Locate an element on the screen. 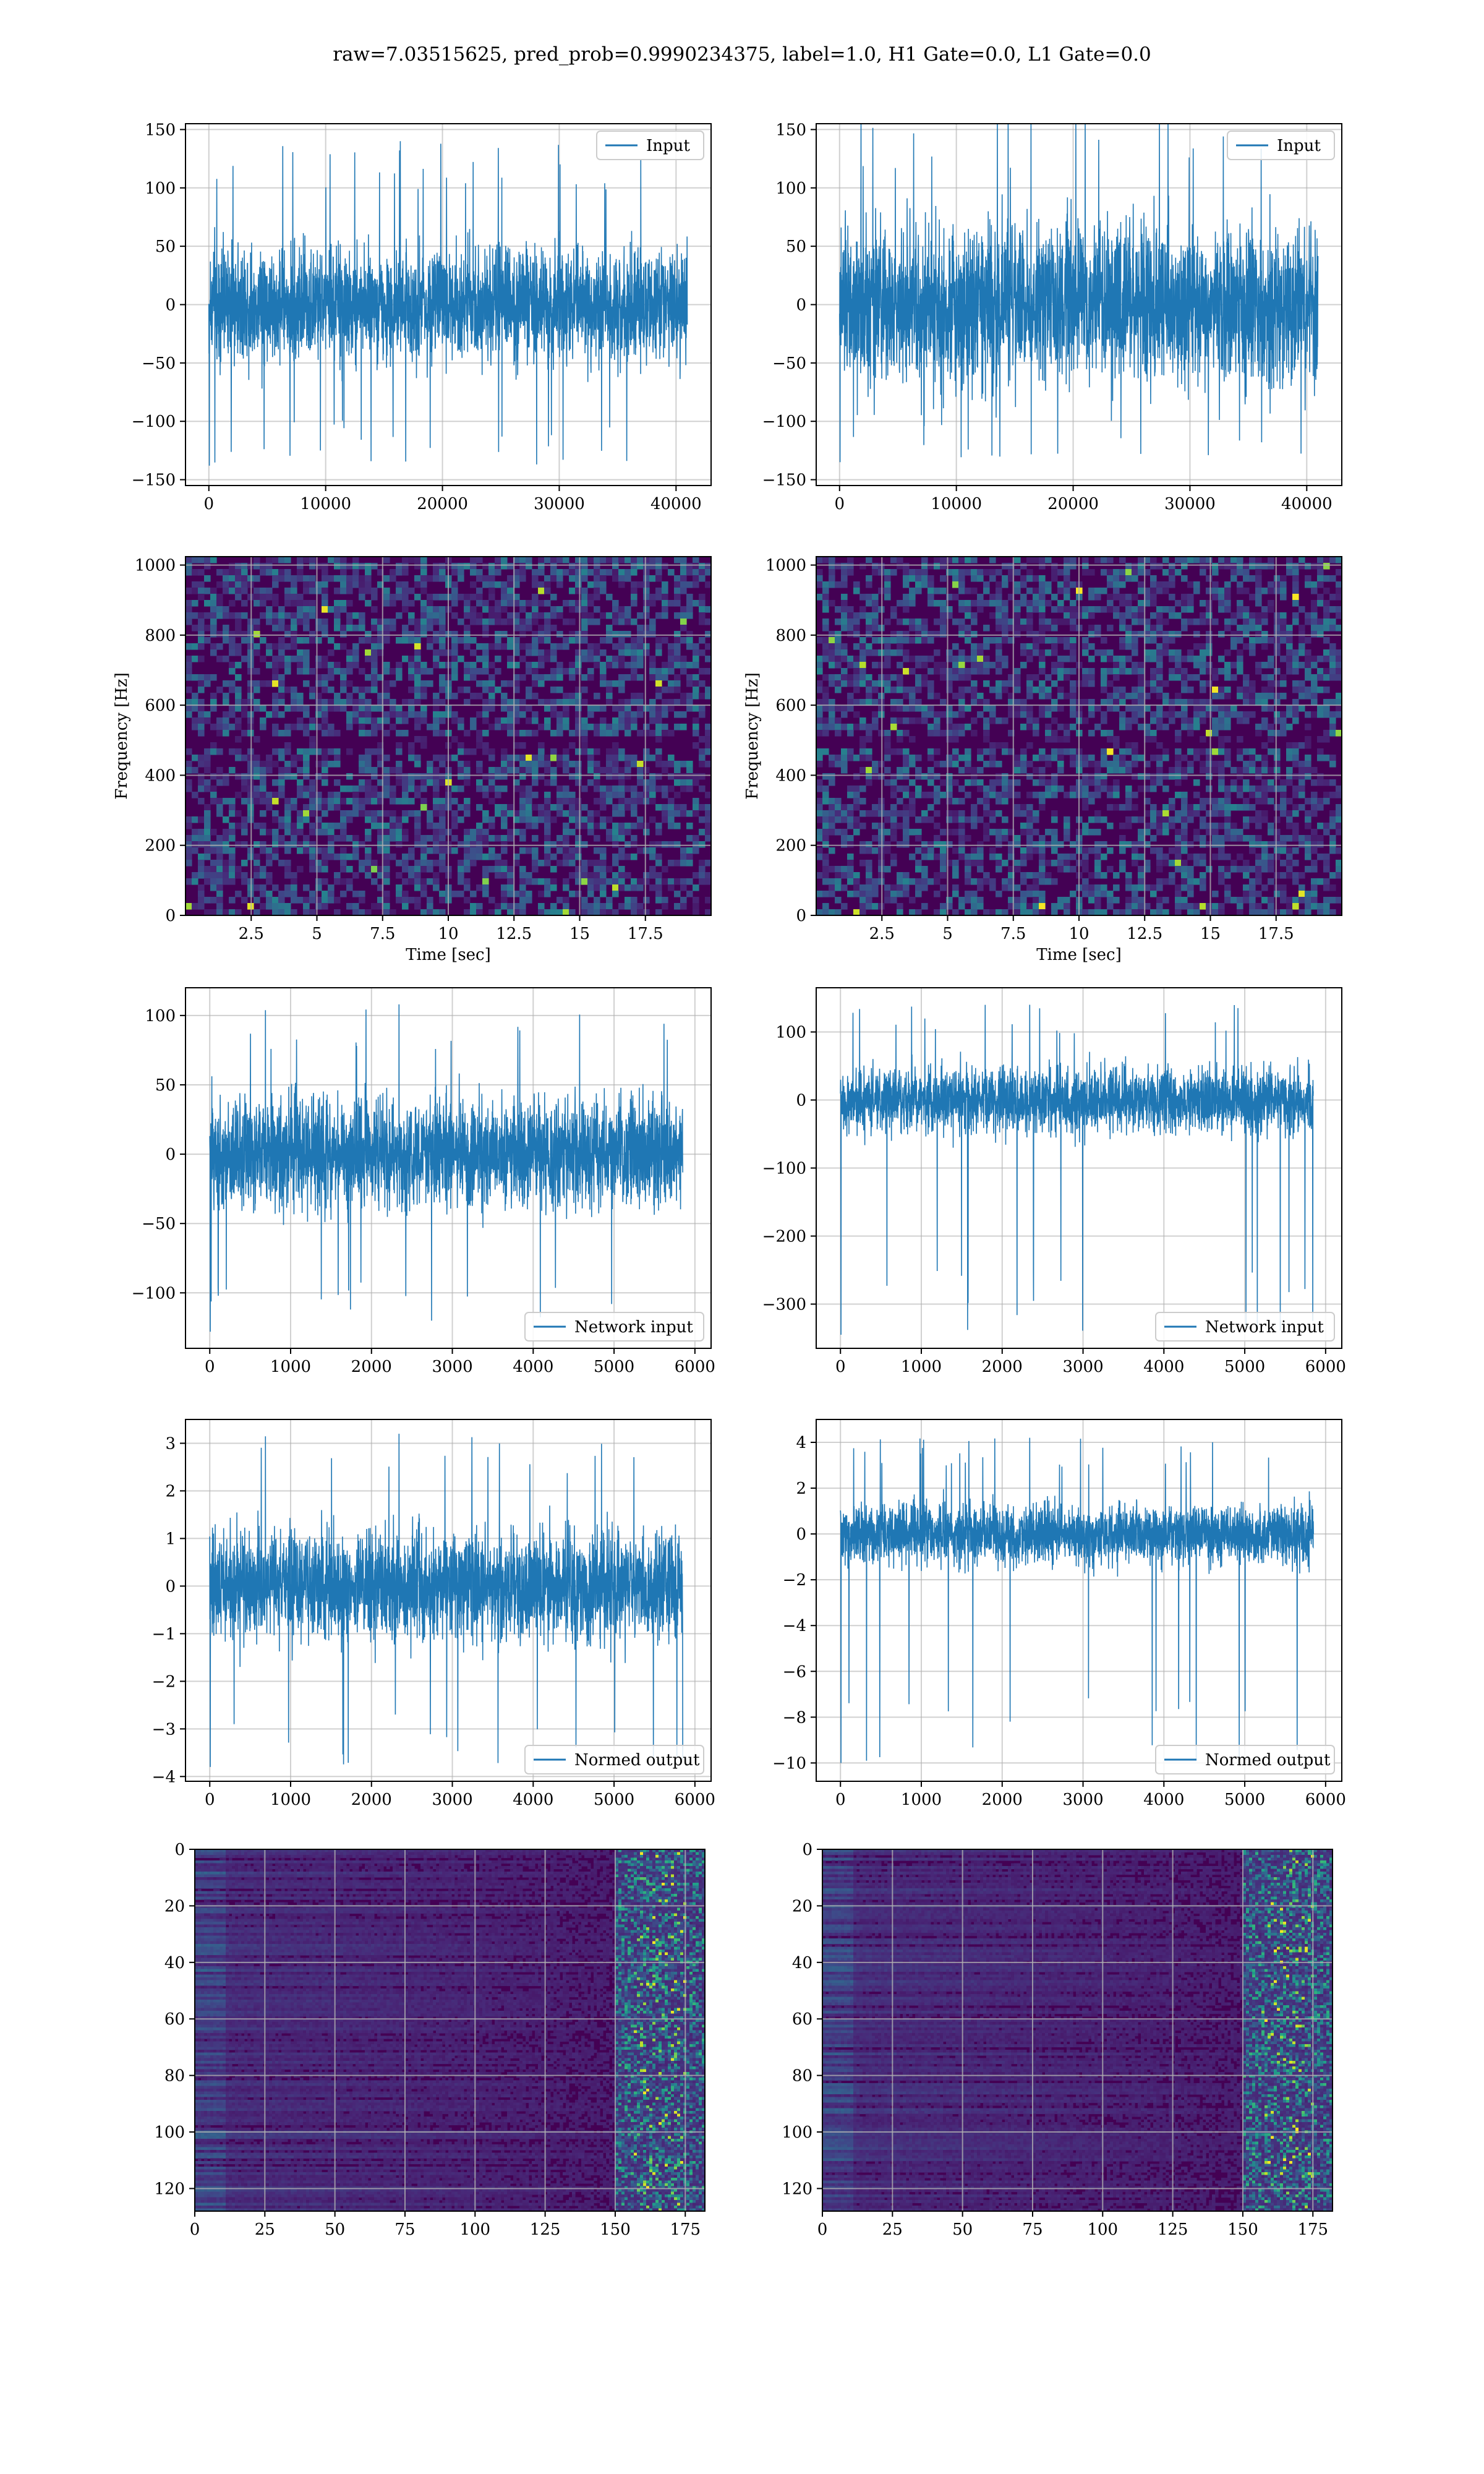 This screenshot has height=2474, width=1484. l1-network-input-series-network-input is located at coordinates (1077, 1169).